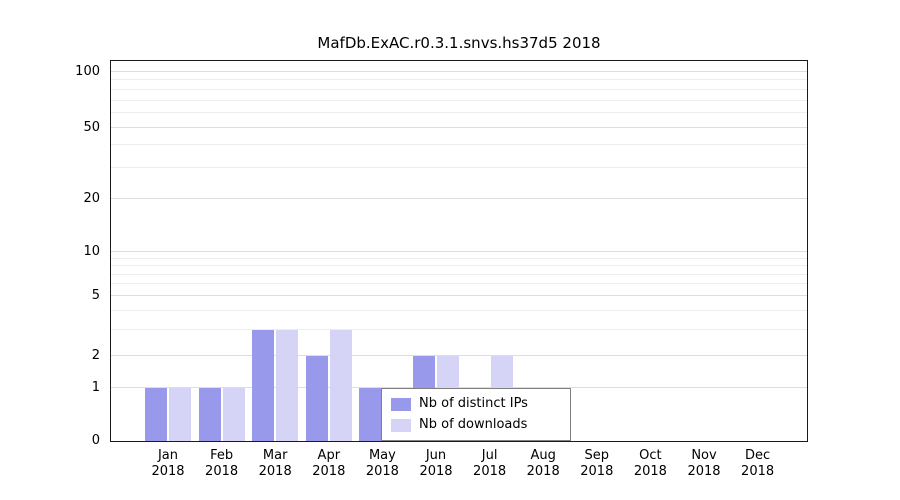 This screenshot has width=900, height=500. Describe the element at coordinates (168, 455) in the screenshot. I see `x-tick-month: Jan` at that location.